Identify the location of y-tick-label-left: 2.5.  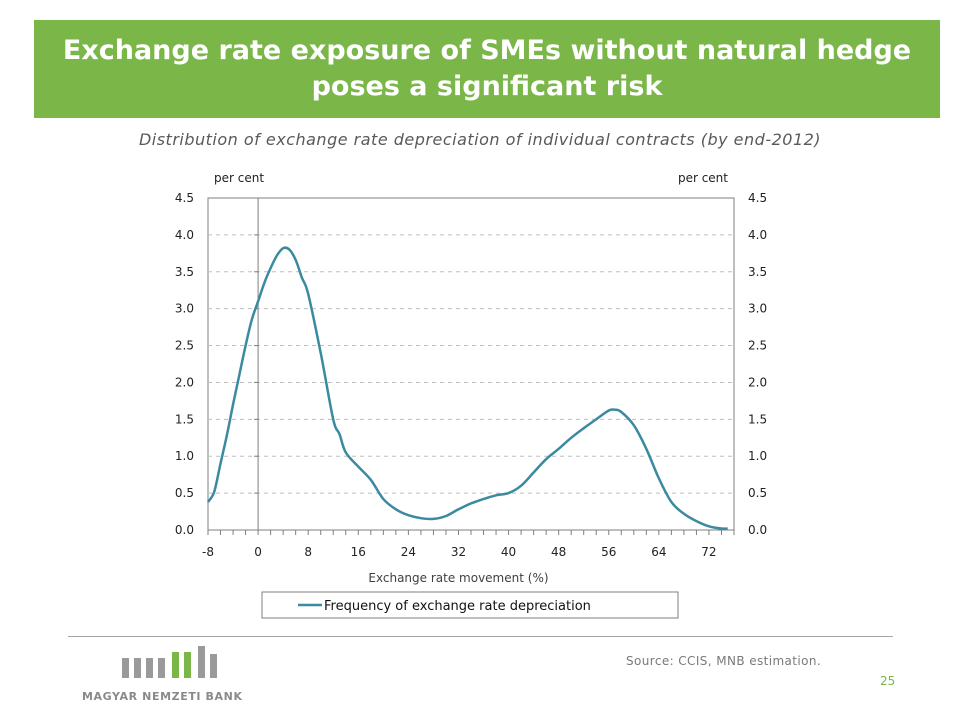
(184, 346).